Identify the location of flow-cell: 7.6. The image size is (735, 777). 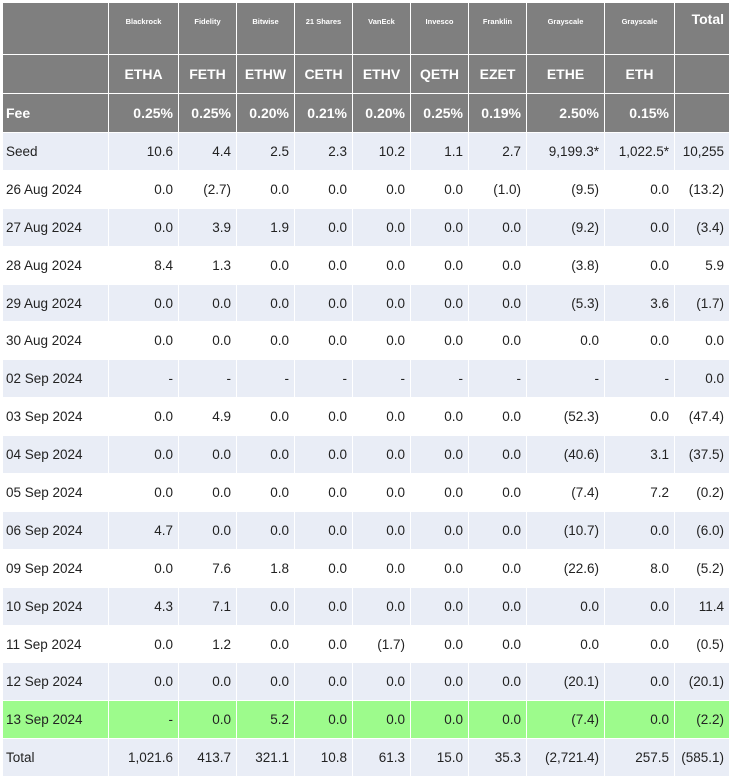
(207, 568).